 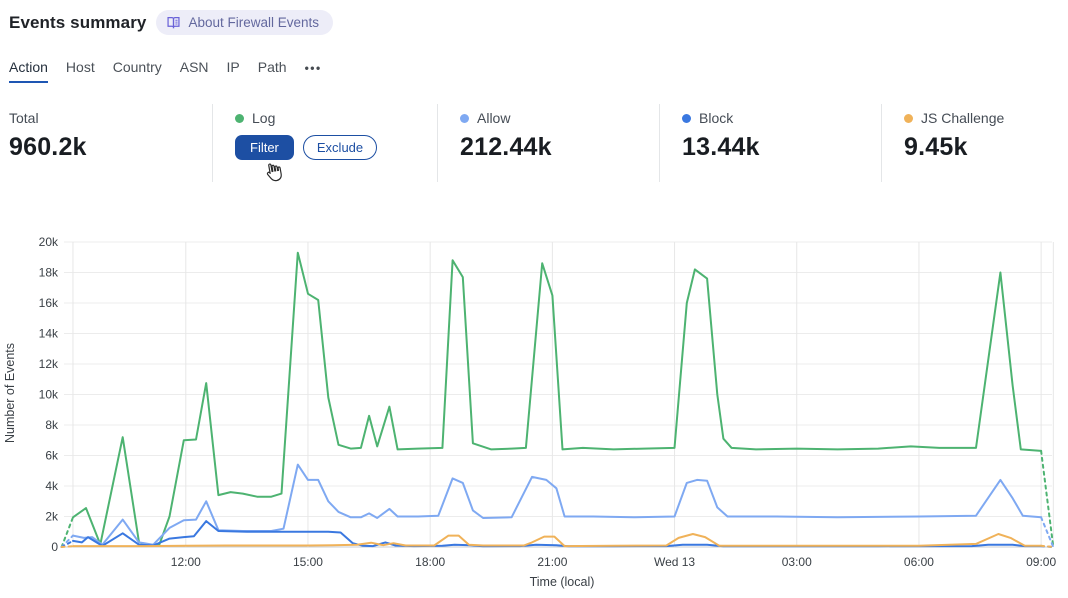 I want to click on stat-total-value: 960.2k, so click(x=48, y=147).